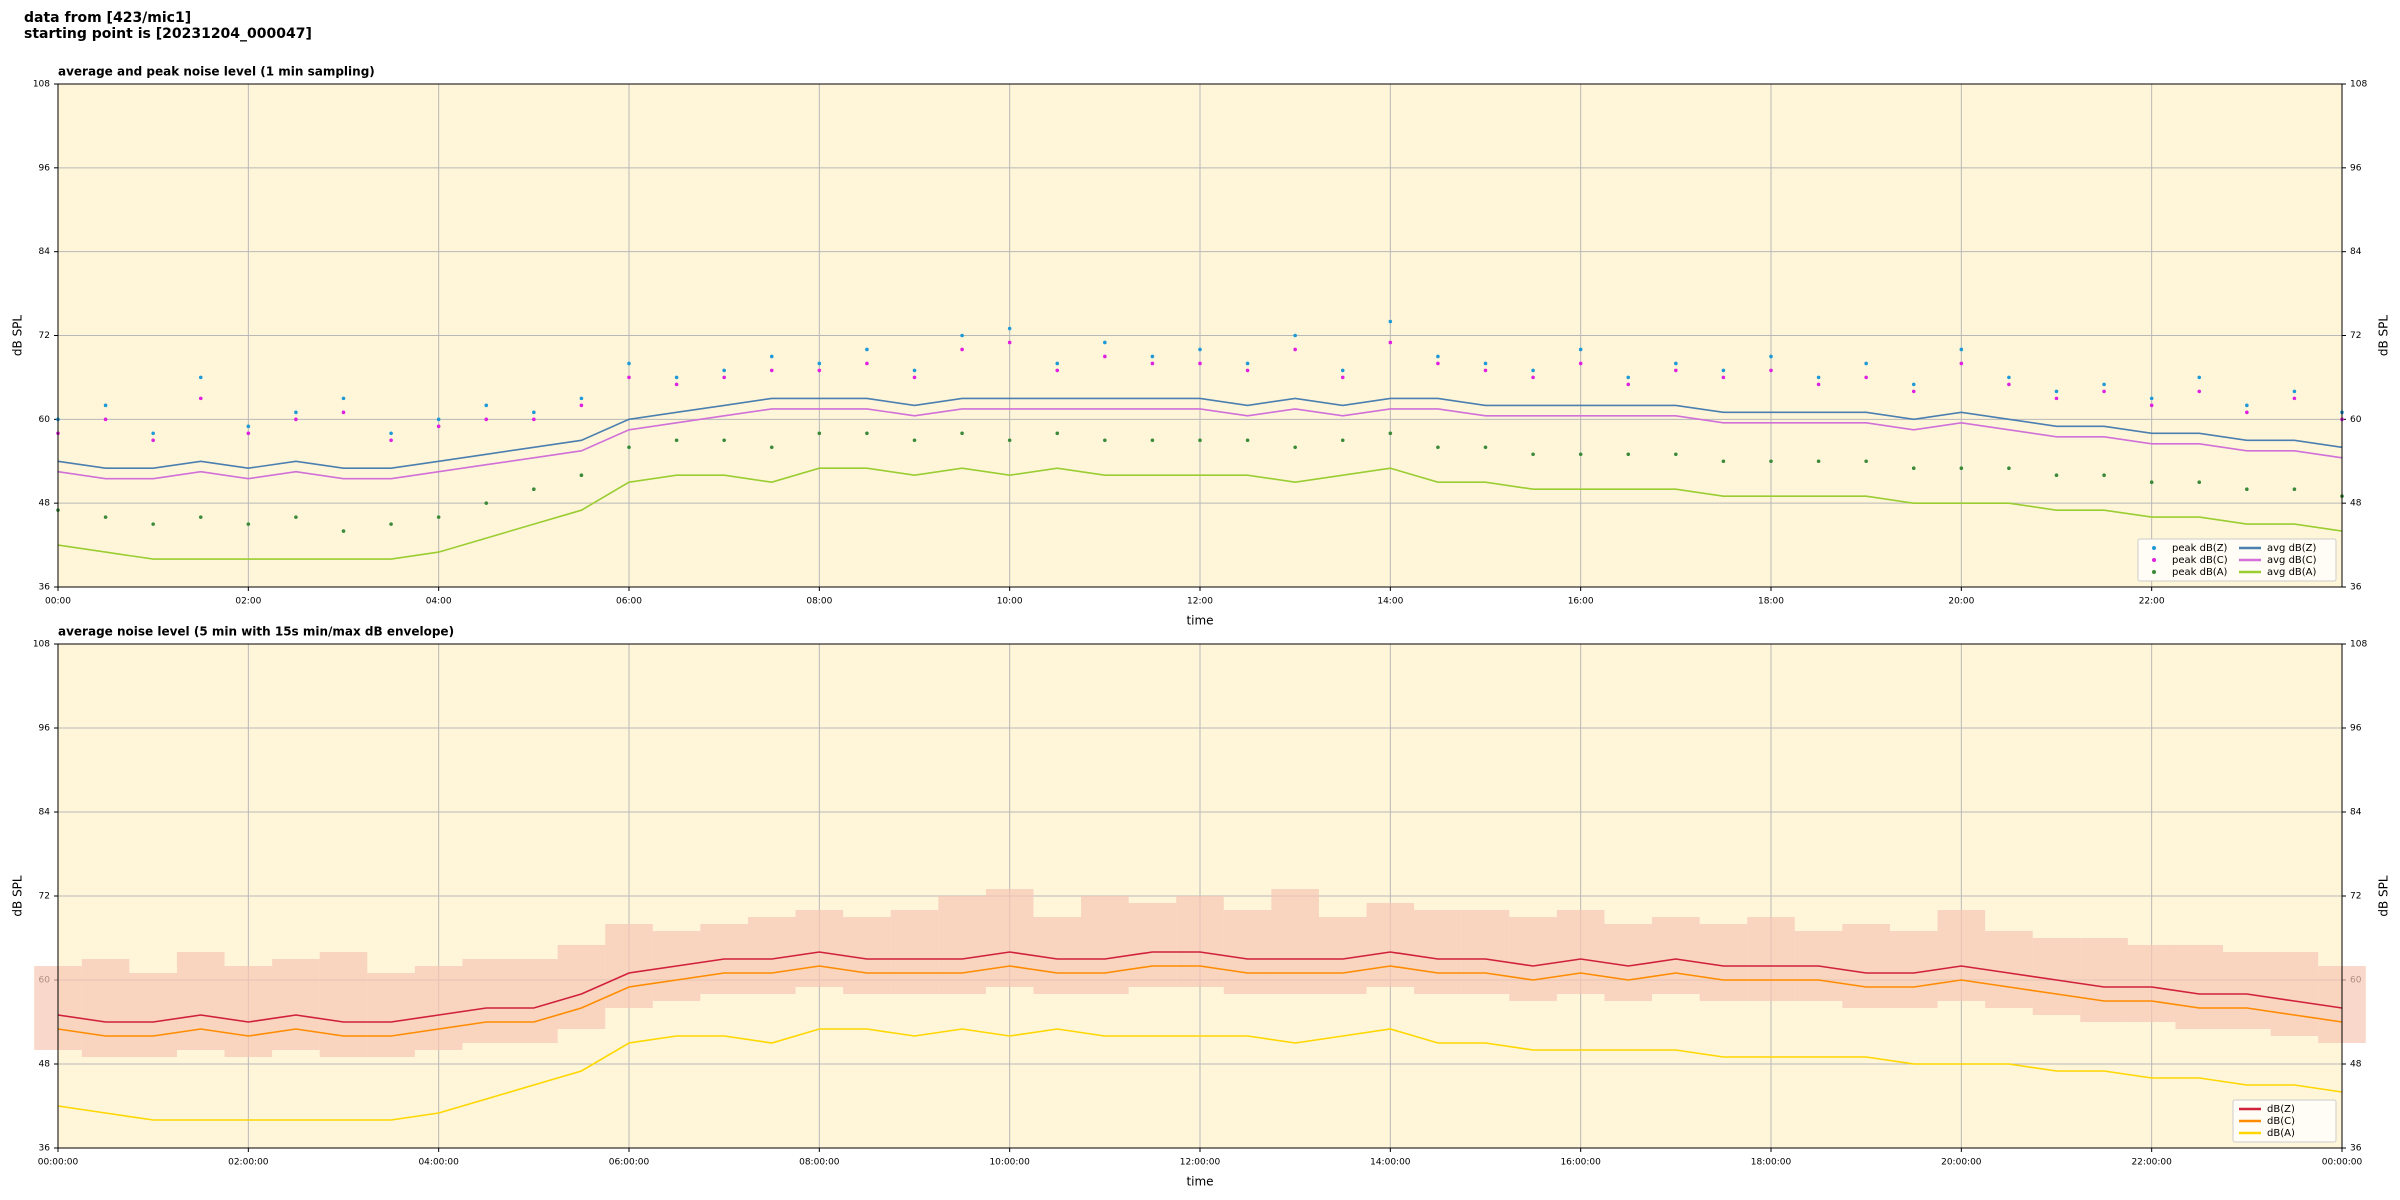 This screenshot has height=1200, width=2400. What do you see at coordinates (1199, 1182) in the screenshot?
I see `x-axis-label: time` at bounding box center [1199, 1182].